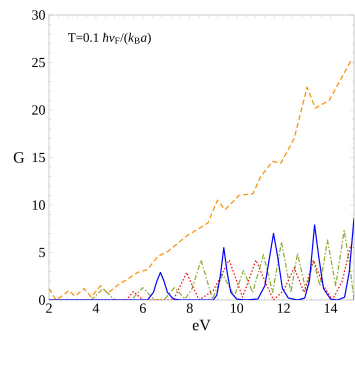  Describe the element at coordinates (109, 38) in the screenshot. I see `annotation: T=0.1 ħv$_{F}$/(k$_{B}$a)` at that location.